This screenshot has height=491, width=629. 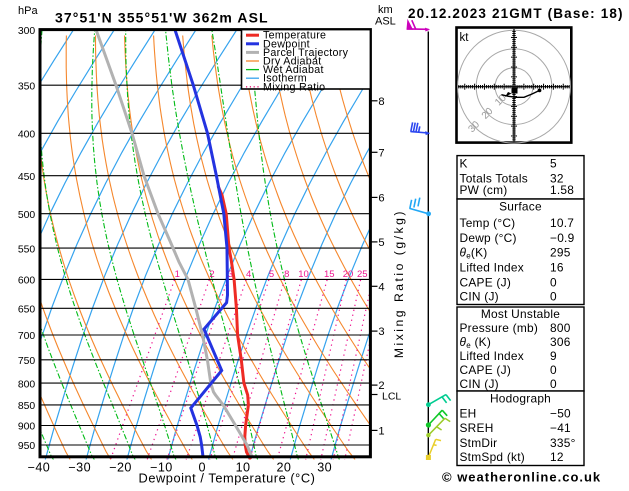 I want to click on svg-text: 37°51'N 355°51'W 362m ASL, so click(x=162, y=18).